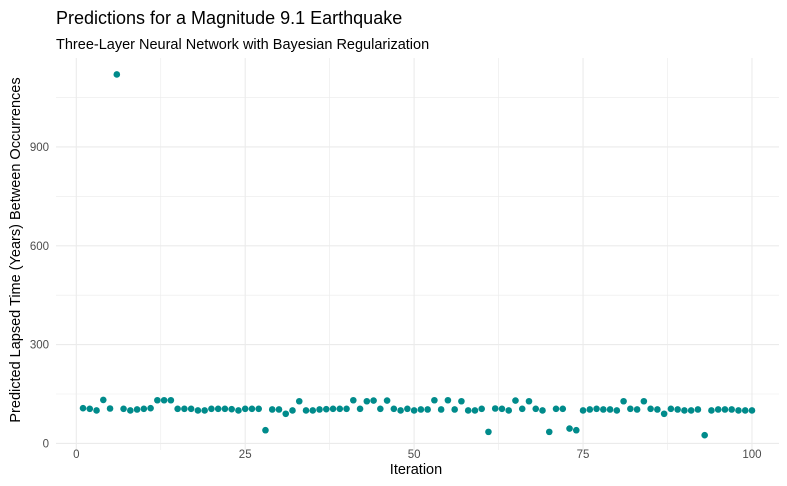 The height and width of the screenshot is (486, 787). Describe the element at coordinates (39, 148) in the screenshot. I see `y-tick-label: 900` at that location.